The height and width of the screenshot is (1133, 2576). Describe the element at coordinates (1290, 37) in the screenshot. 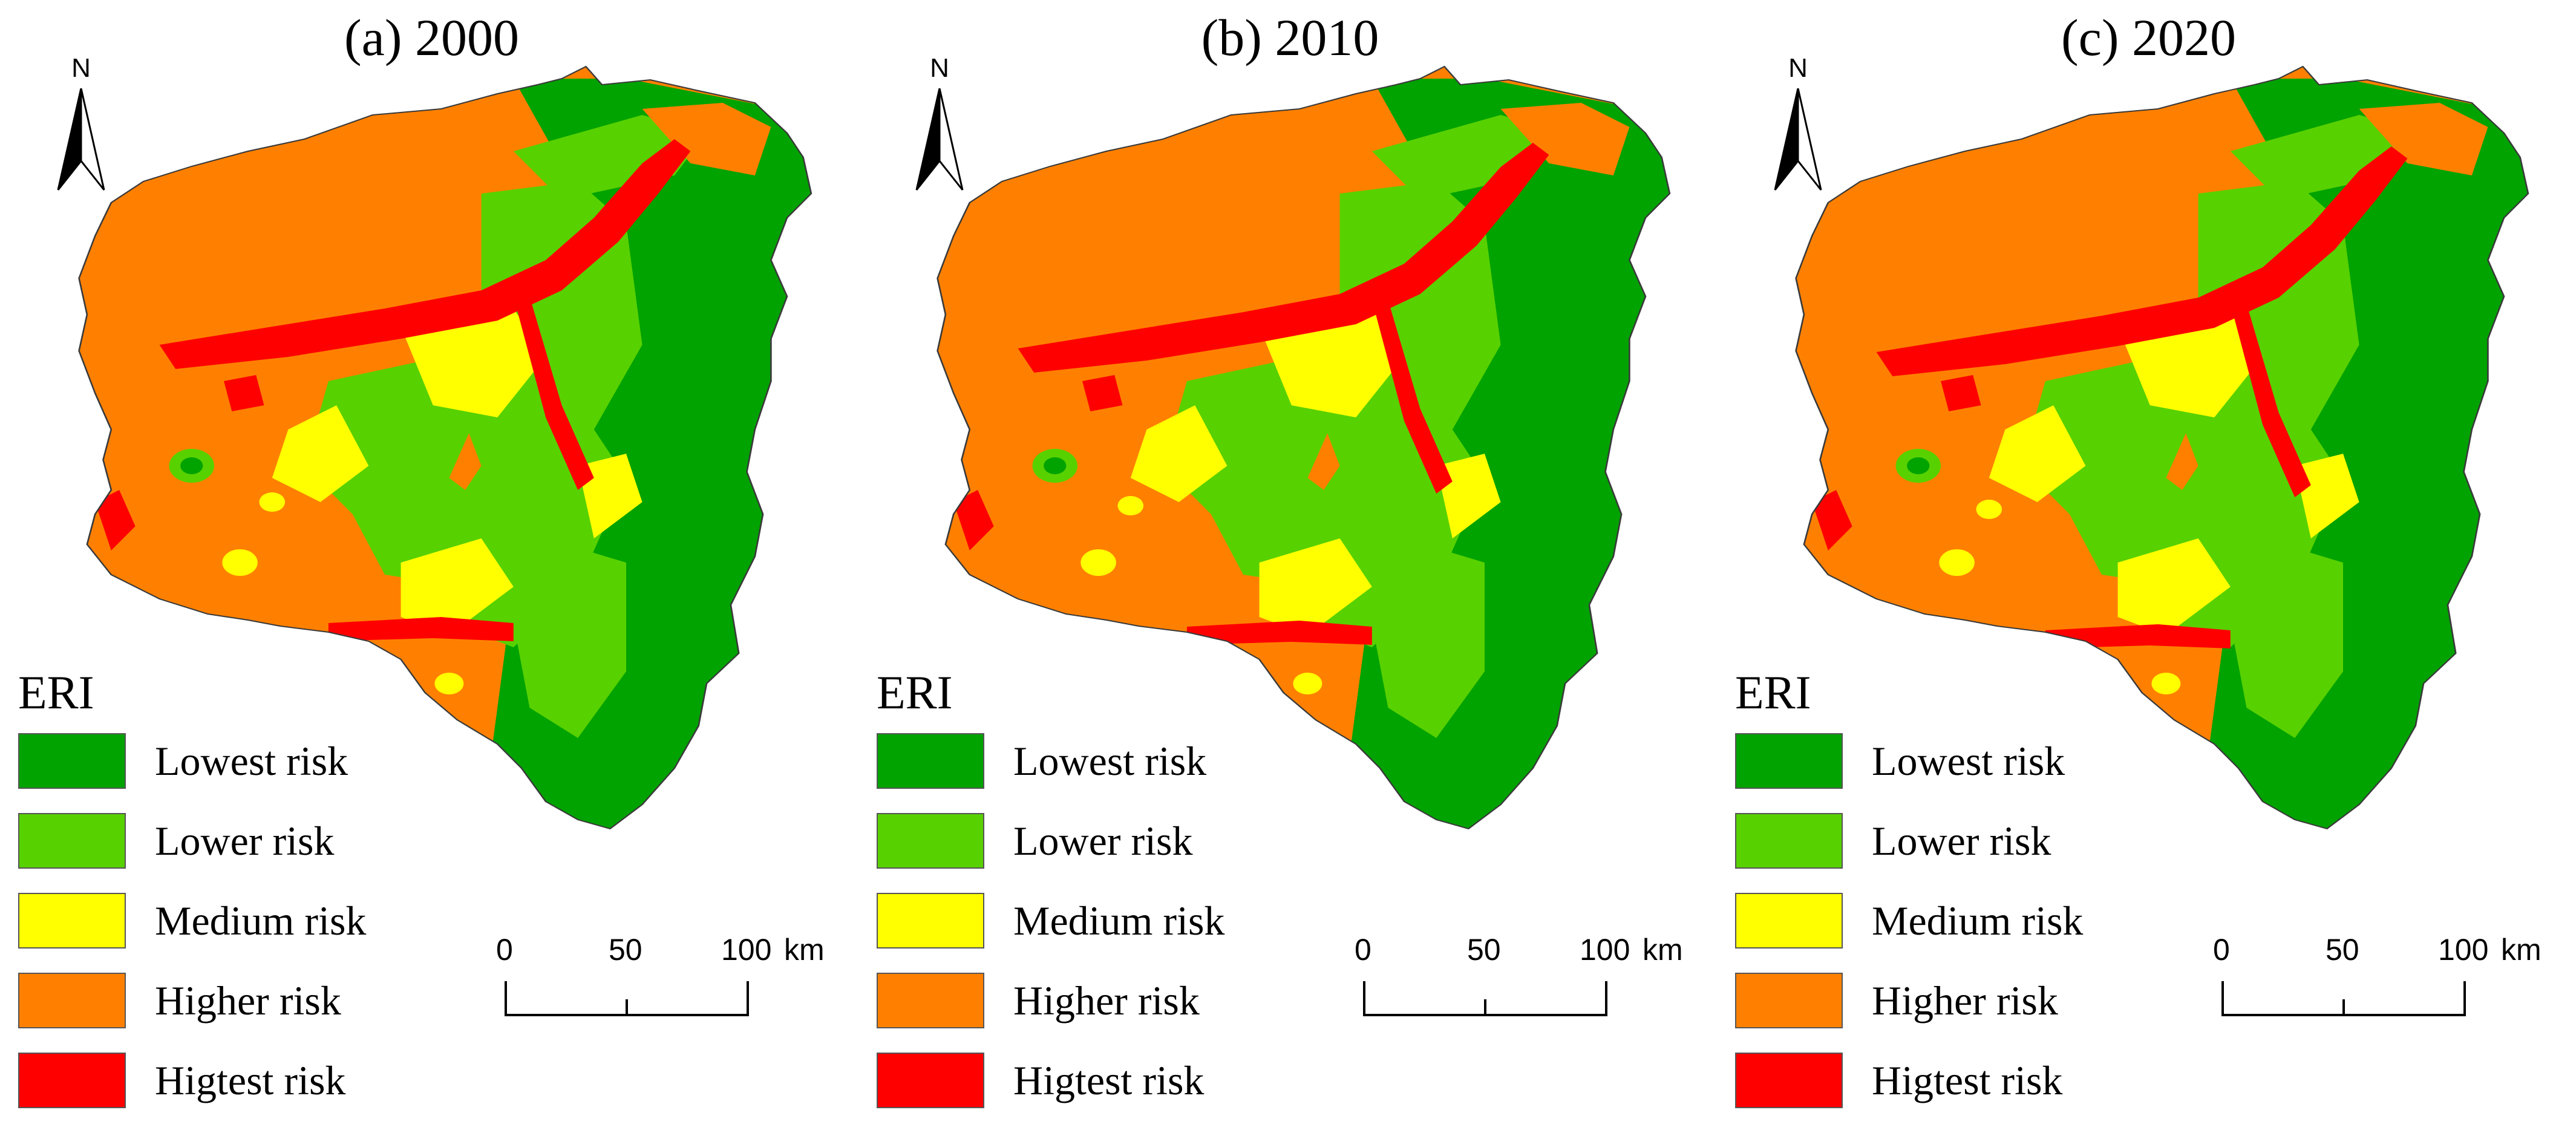

I see `panel-title: (b) 2010` at that location.